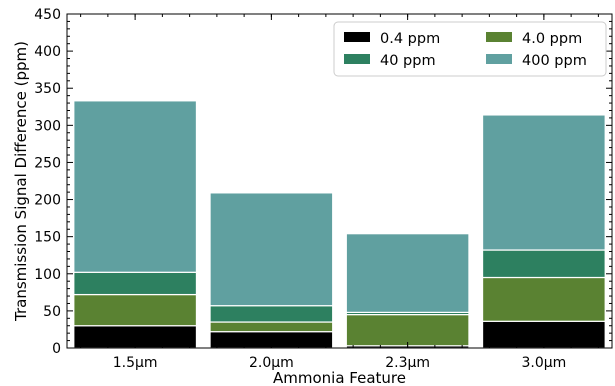  What do you see at coordinates (410, 39) in the screenshot?
I see `legend-label-0: 0.4 ppm` at bounding box center [410, 39].